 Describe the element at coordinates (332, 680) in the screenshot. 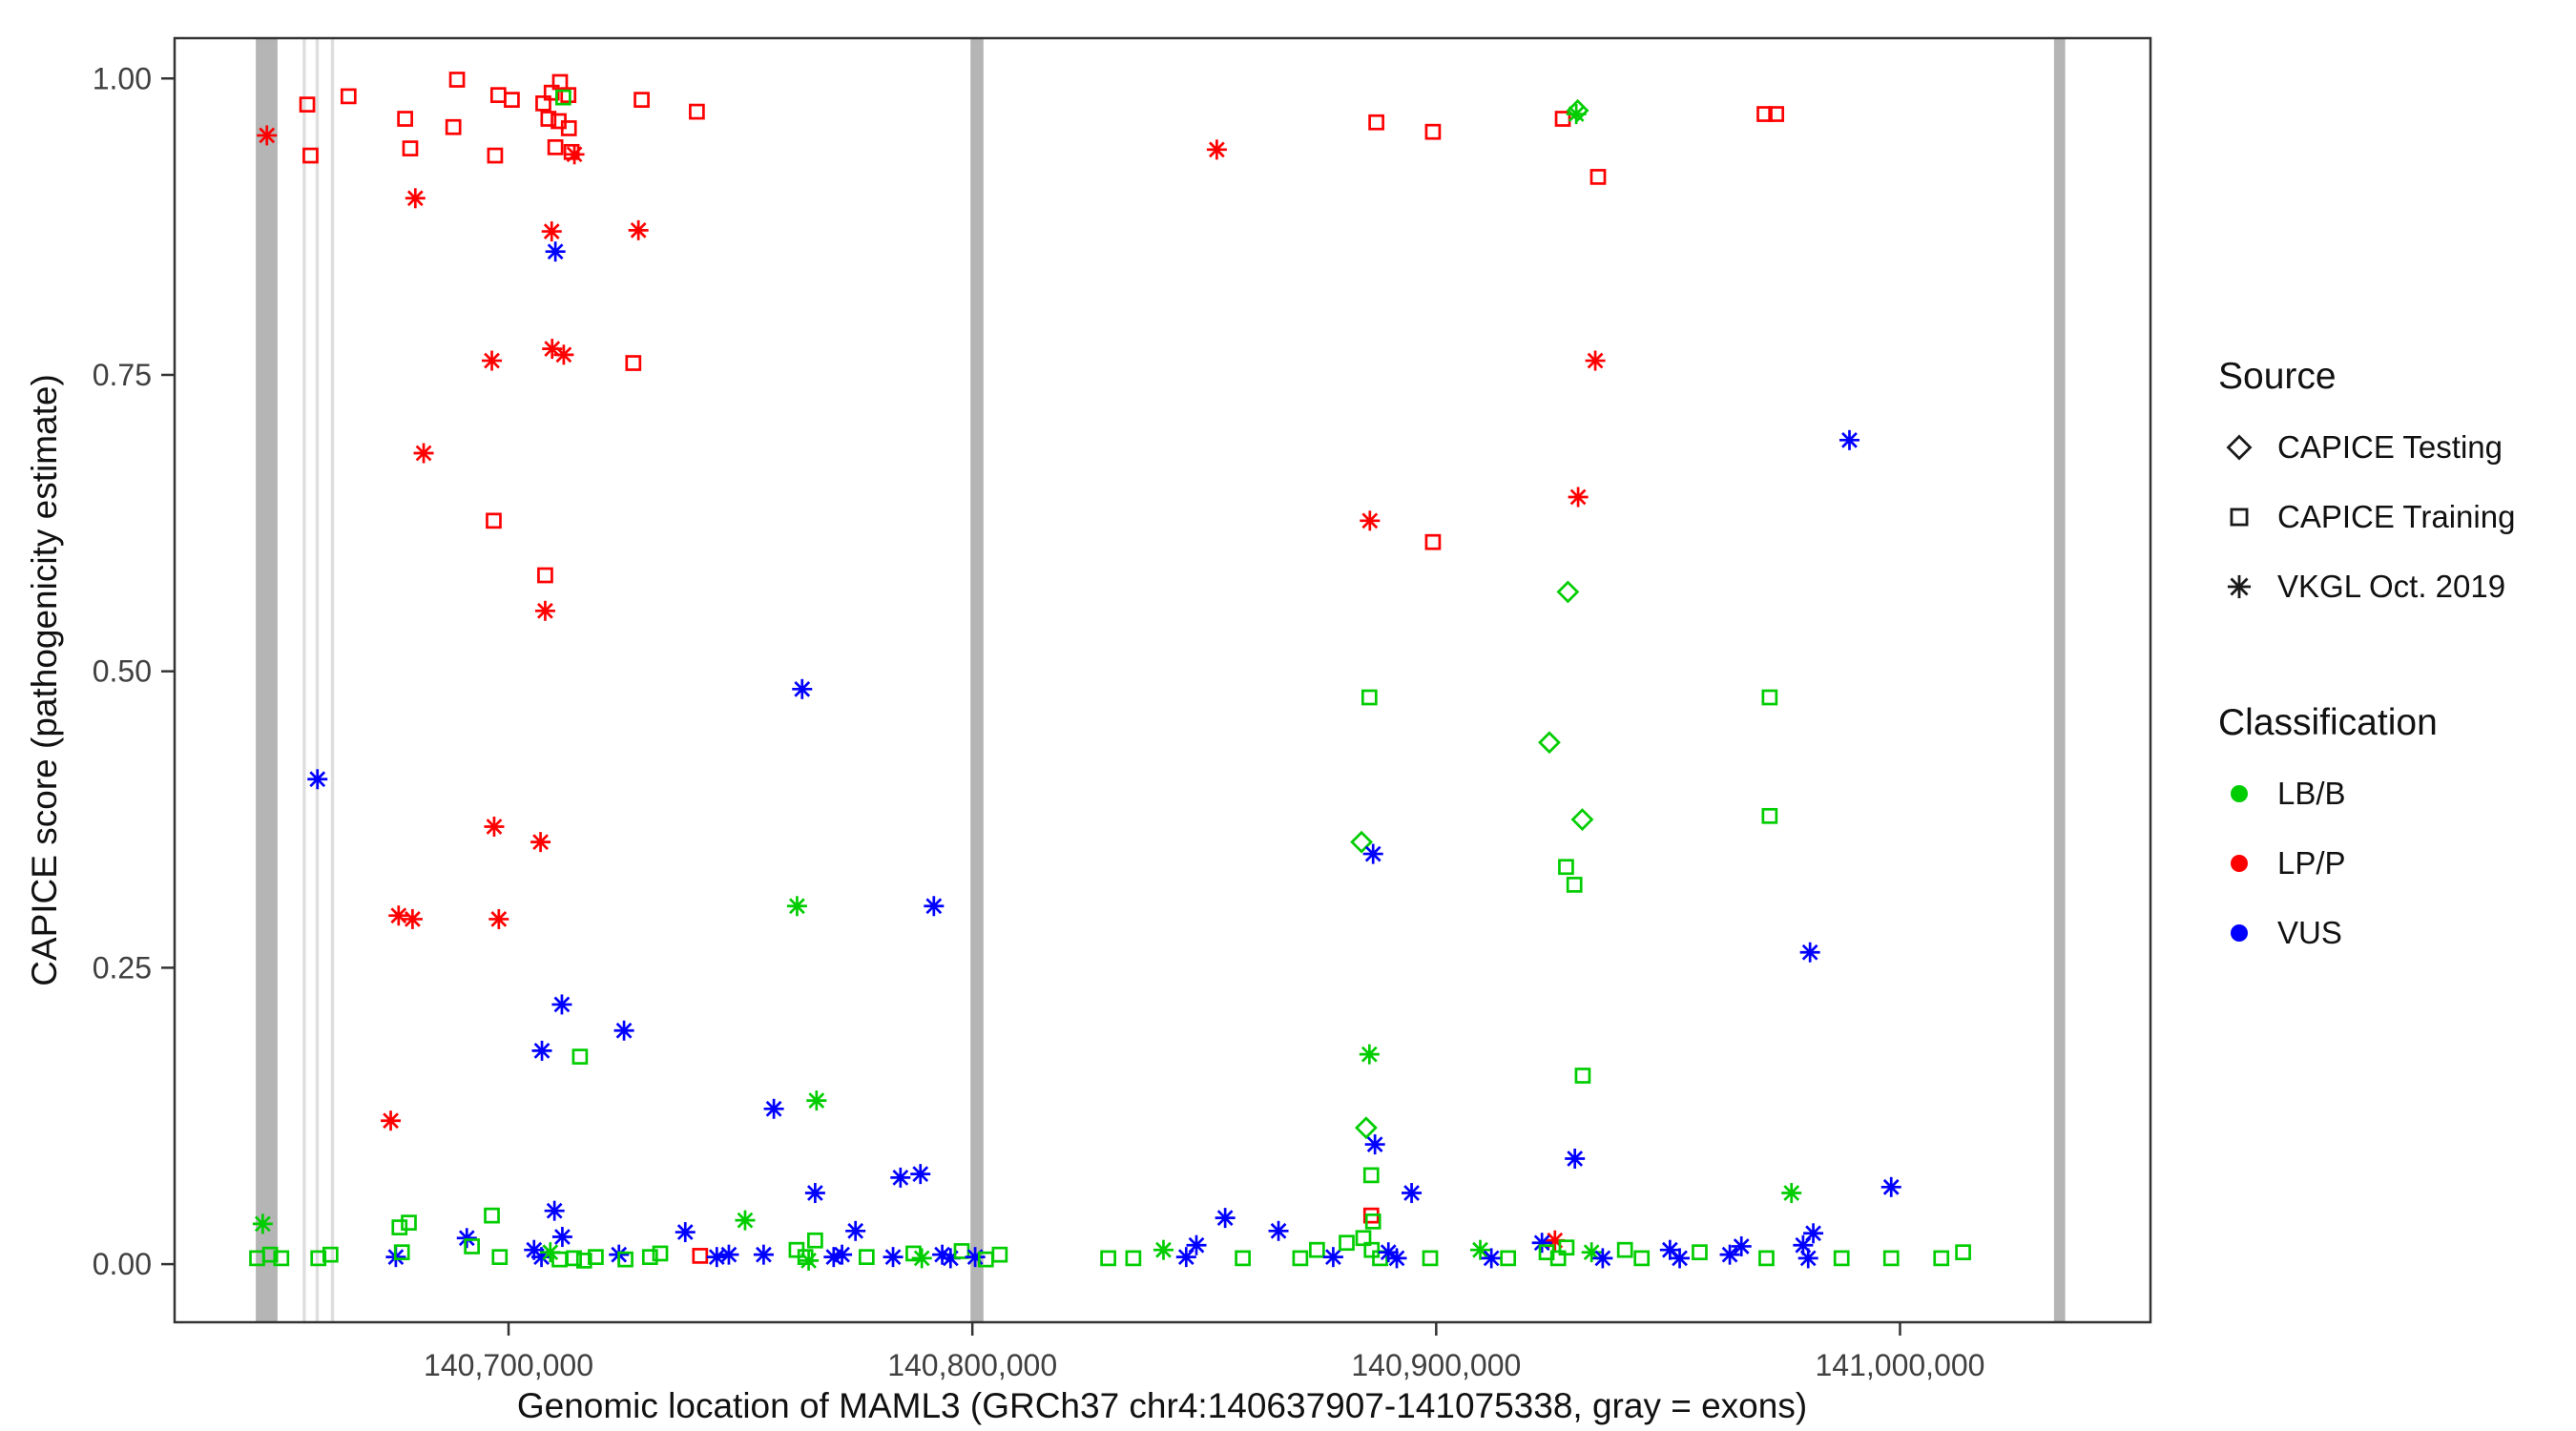

I see `exon-bar` at that location.